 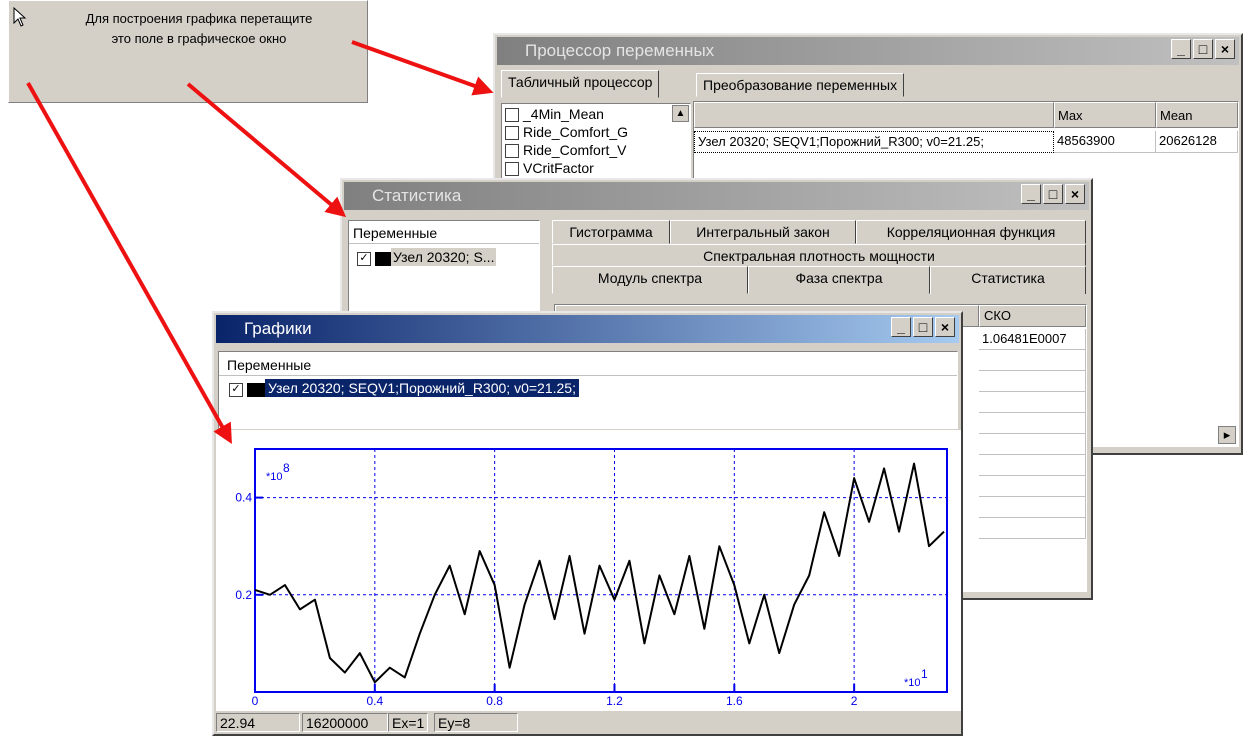 What do you see at coordinates (1105, 115) in the screenshot?
I see `column-header: Max` at bounding box center [1105, 115].